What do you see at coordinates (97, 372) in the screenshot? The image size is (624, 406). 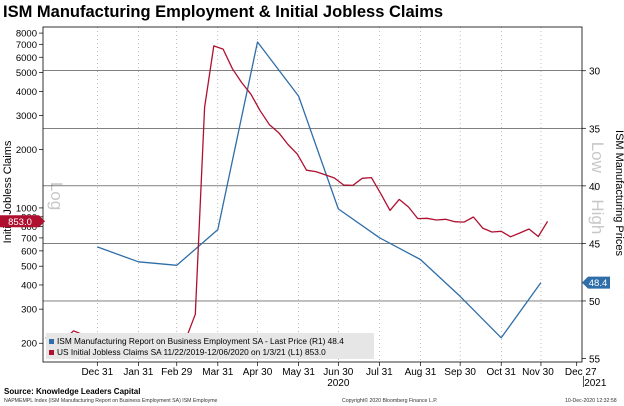 I see `x-axis-tick-label: Dec 31` at bounding box center [97, 372].